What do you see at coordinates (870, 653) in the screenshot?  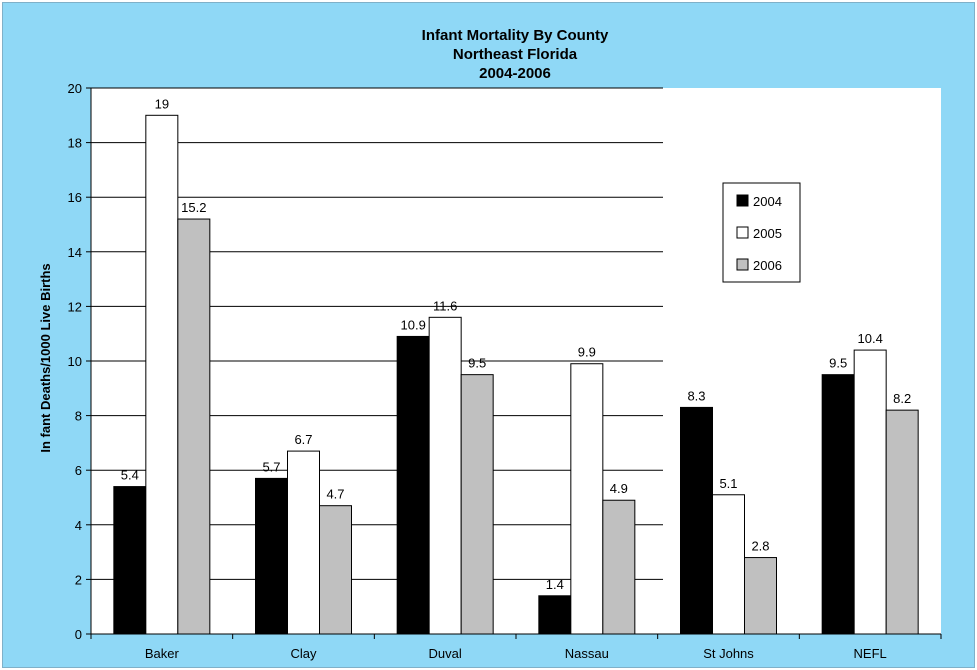 I see `x-category-label: NEFL` at bounding box center [870, 653].